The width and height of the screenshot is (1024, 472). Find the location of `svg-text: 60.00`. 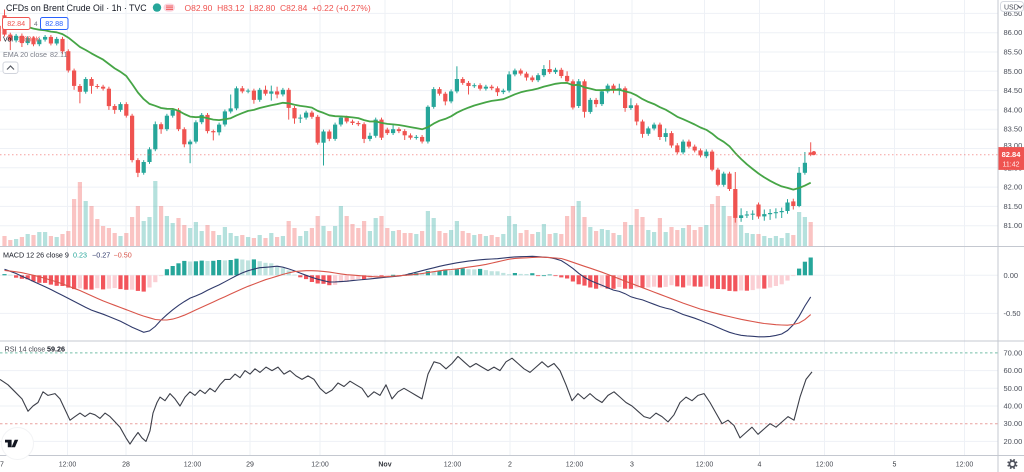

svg-text: 60.00 is located at coordinates (1013, 370).